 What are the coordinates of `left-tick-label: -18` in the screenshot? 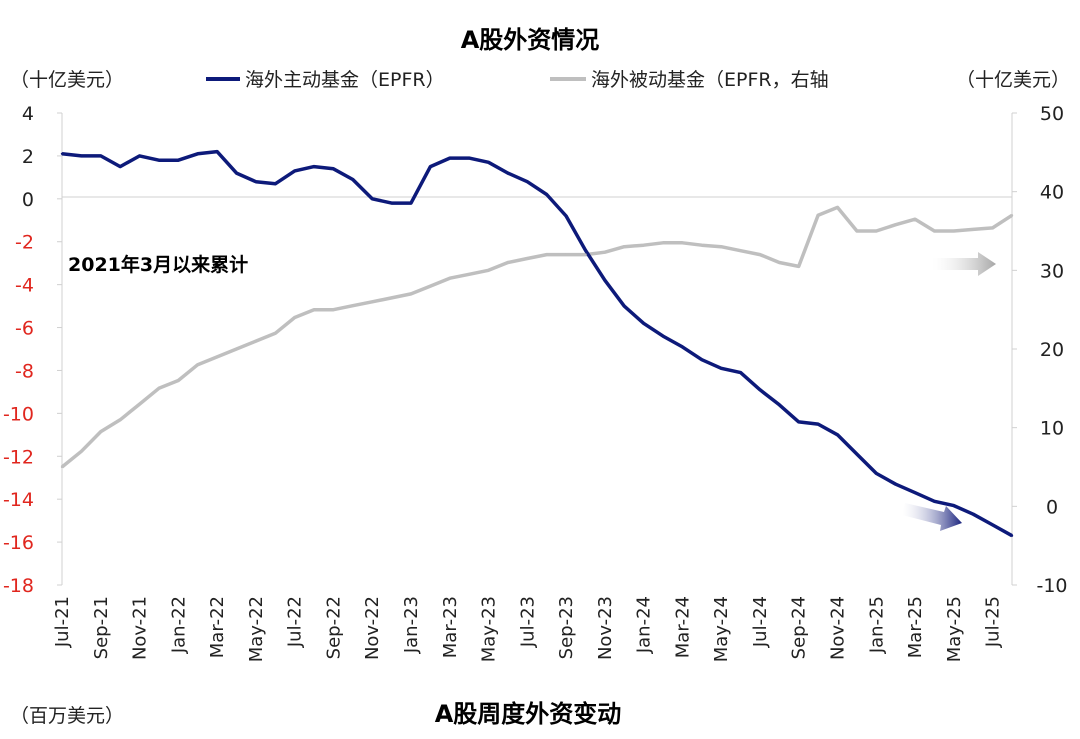 It's located at (18, 586).